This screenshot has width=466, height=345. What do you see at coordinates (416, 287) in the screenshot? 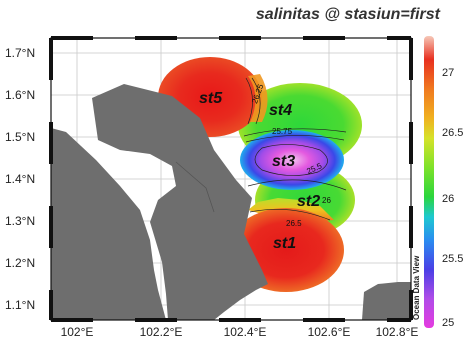
I see `ocean-data-view-watermark: Ocean Data View` at bounding box center [416, 287].